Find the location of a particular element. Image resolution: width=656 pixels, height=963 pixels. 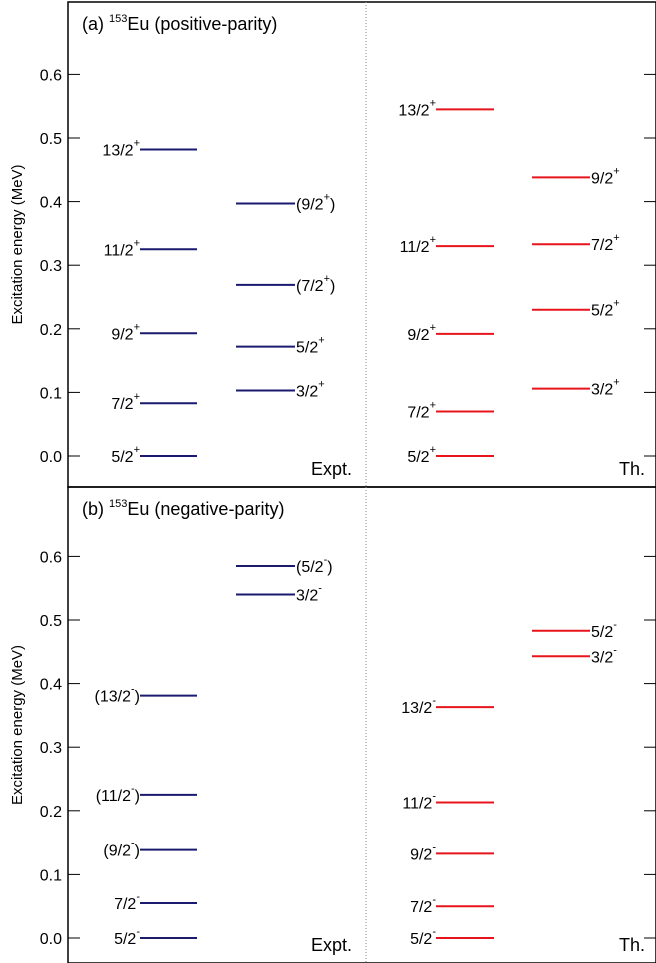

level-label: (9/2+) is located at coordinates (315, 203).